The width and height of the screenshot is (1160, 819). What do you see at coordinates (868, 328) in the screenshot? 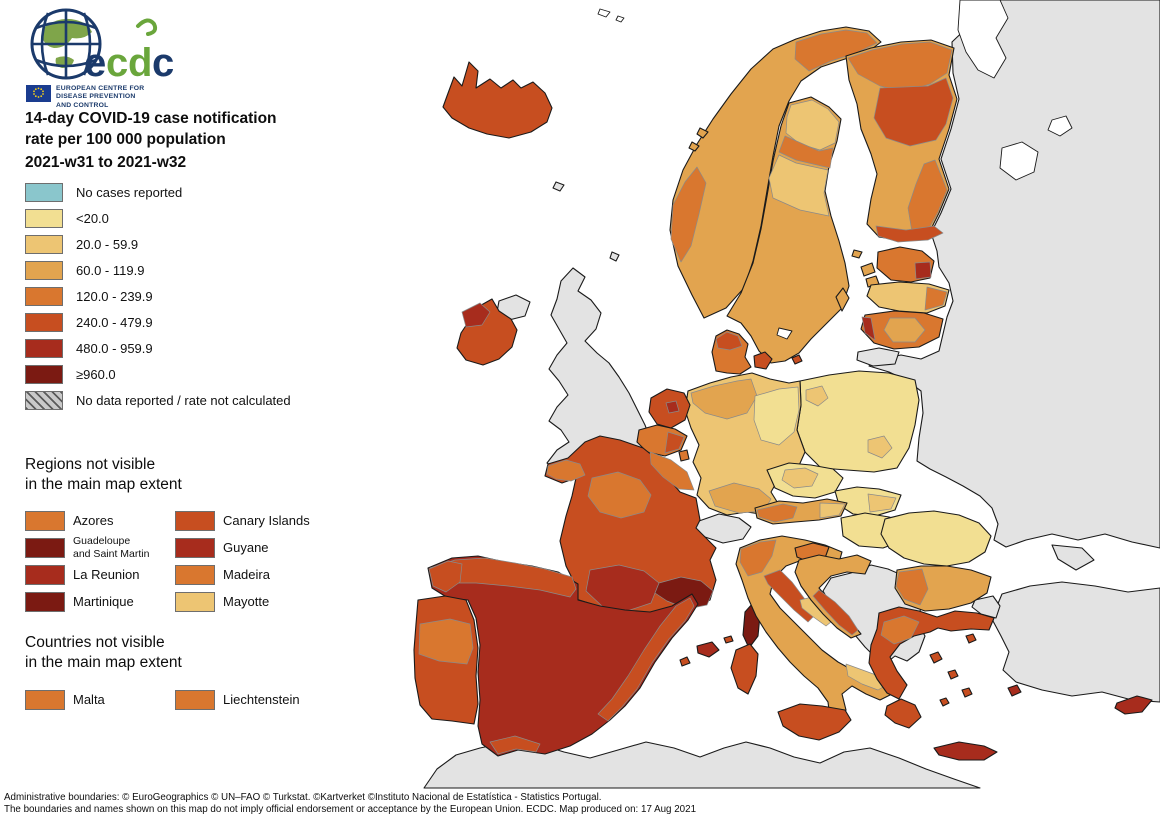
I see `map-region-lithuania-coast` at bounding box center [868, 328].